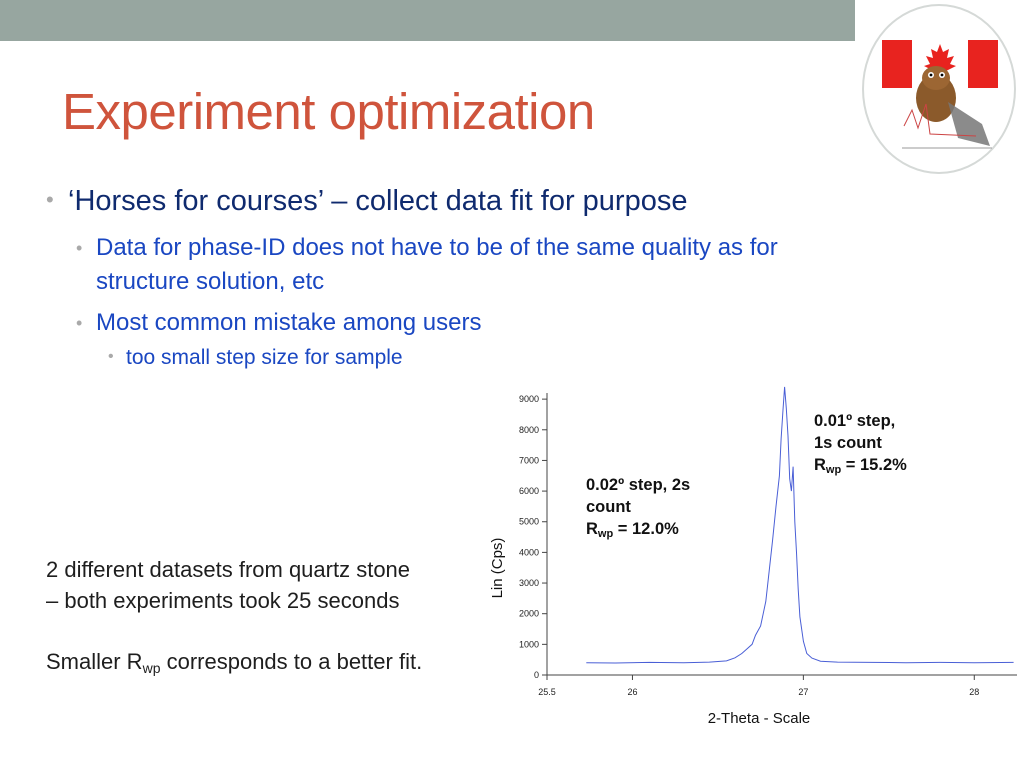 Image resolution: width=1024 pixels, height=768 pixels. I want to click on y-tick-label: 1000, so click(529, 644).